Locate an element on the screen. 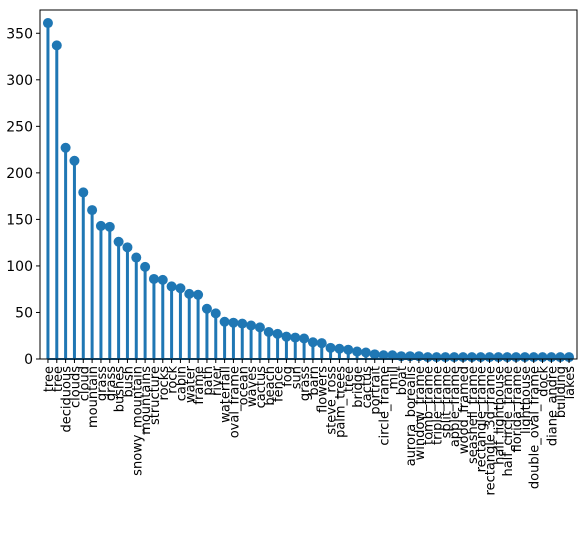  x-tick-label: lighthouse is located at coordinates (526, 400).